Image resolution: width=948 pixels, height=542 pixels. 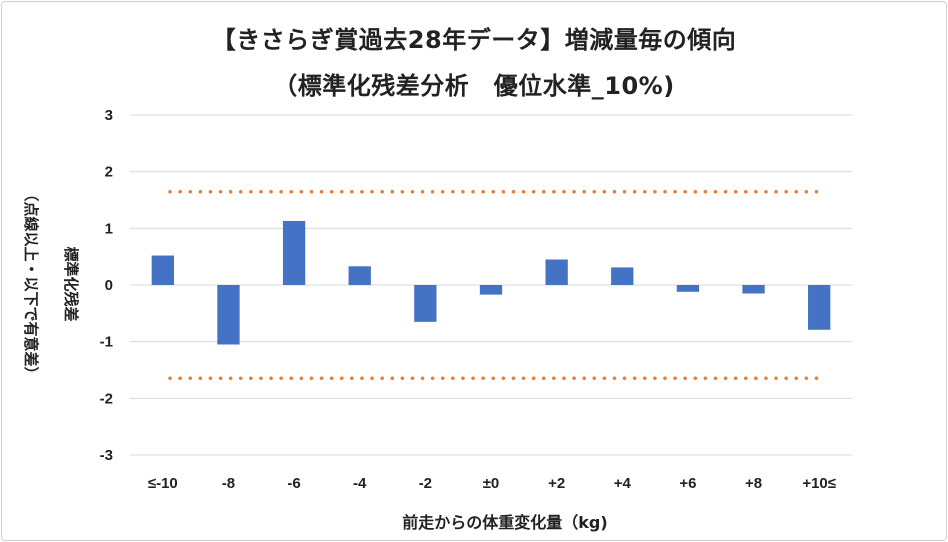 What do you see at coordinates (228, 483) in the screenshot?
I see `x-tick-label: -8` at bounding box center [228, 483].